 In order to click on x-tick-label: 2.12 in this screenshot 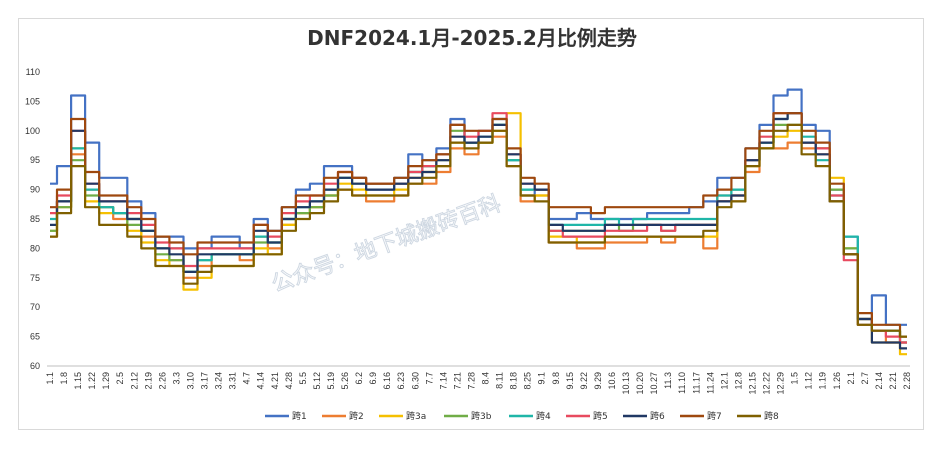, I will do `click(134, 381)`.